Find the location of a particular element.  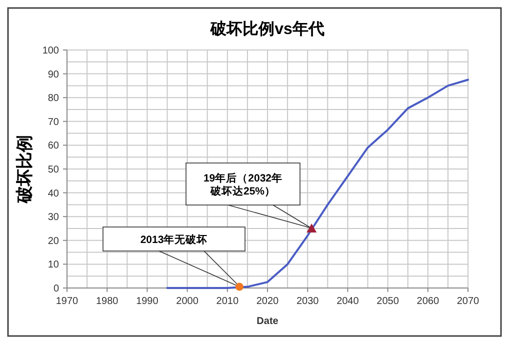

annotation: 19年后（2032年破坏达25%） is located at coordinates (243, 185).